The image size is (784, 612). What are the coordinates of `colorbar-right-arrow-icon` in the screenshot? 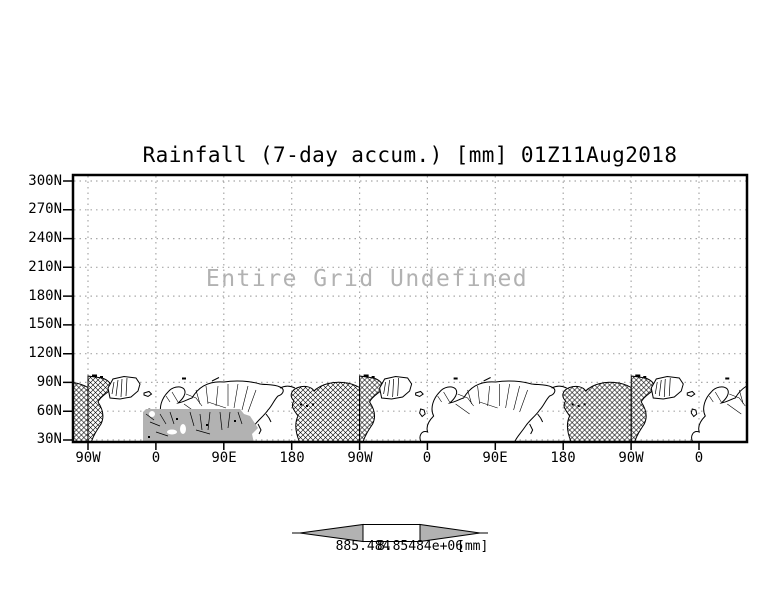 It's located at (450, 533).